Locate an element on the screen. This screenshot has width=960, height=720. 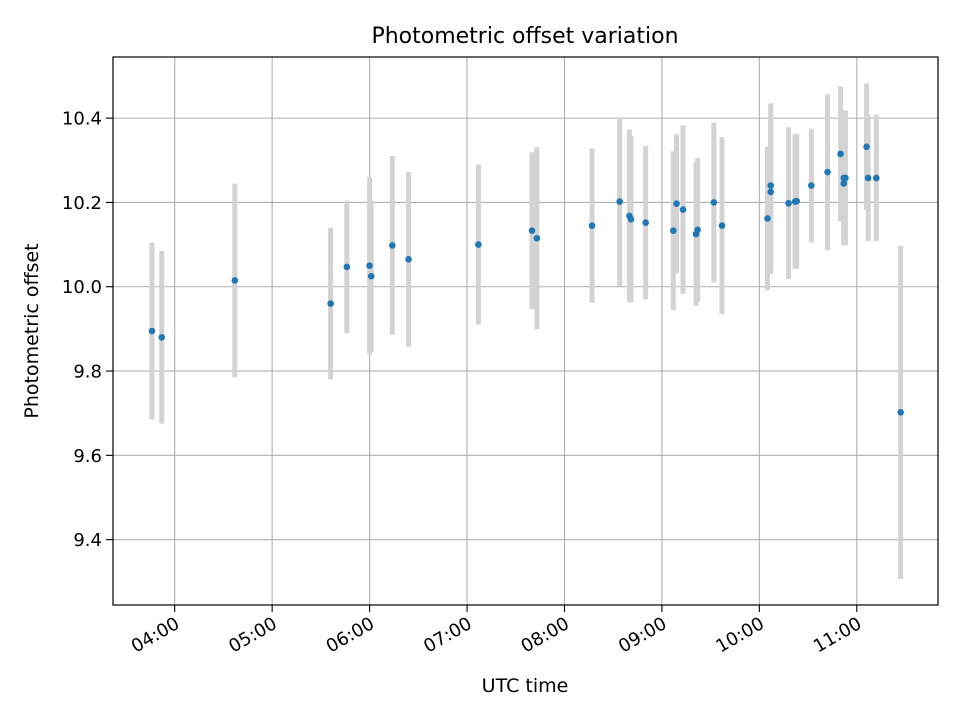
y-tick-label: 10.4 is located at coordinates (82, 119).